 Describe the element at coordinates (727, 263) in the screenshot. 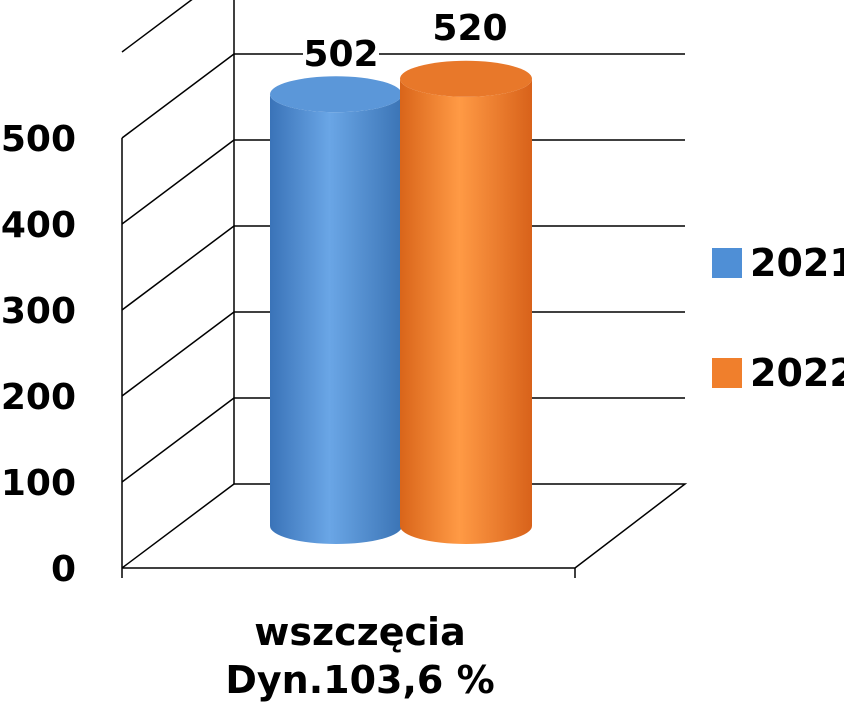

I see `legend-swatch-2021` at that location.